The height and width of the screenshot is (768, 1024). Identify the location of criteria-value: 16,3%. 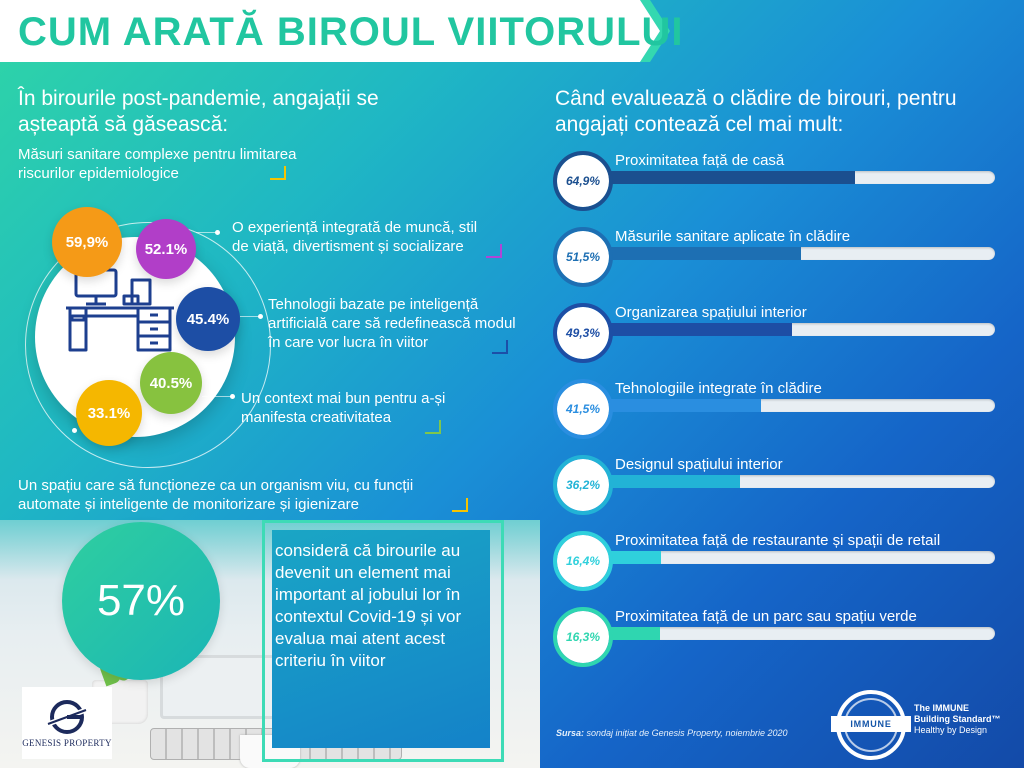
(583, 637).